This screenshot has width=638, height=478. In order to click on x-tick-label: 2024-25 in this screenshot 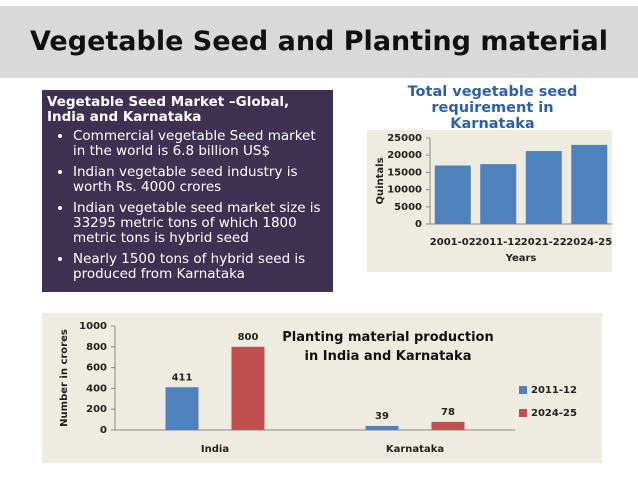, I will do `click(589, 242)`.